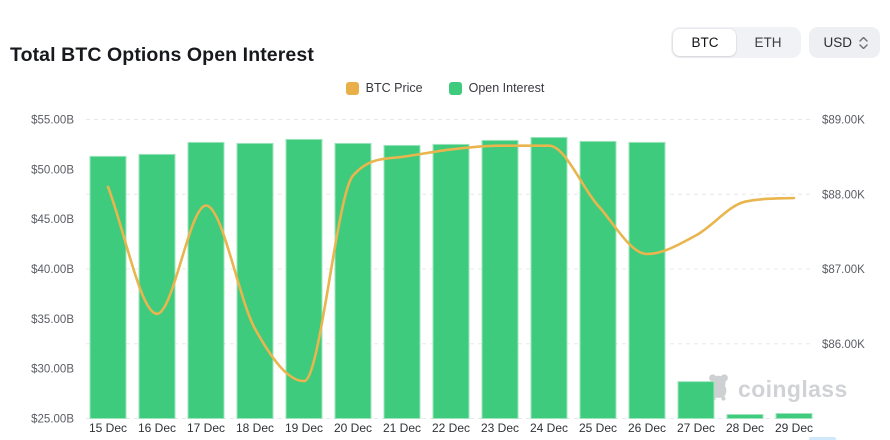 This screenshot has width=890, height=440. Describe the element at coordinates (206, 280) in the screenshot. I see `open-interest-bar-17-dec` at that location.